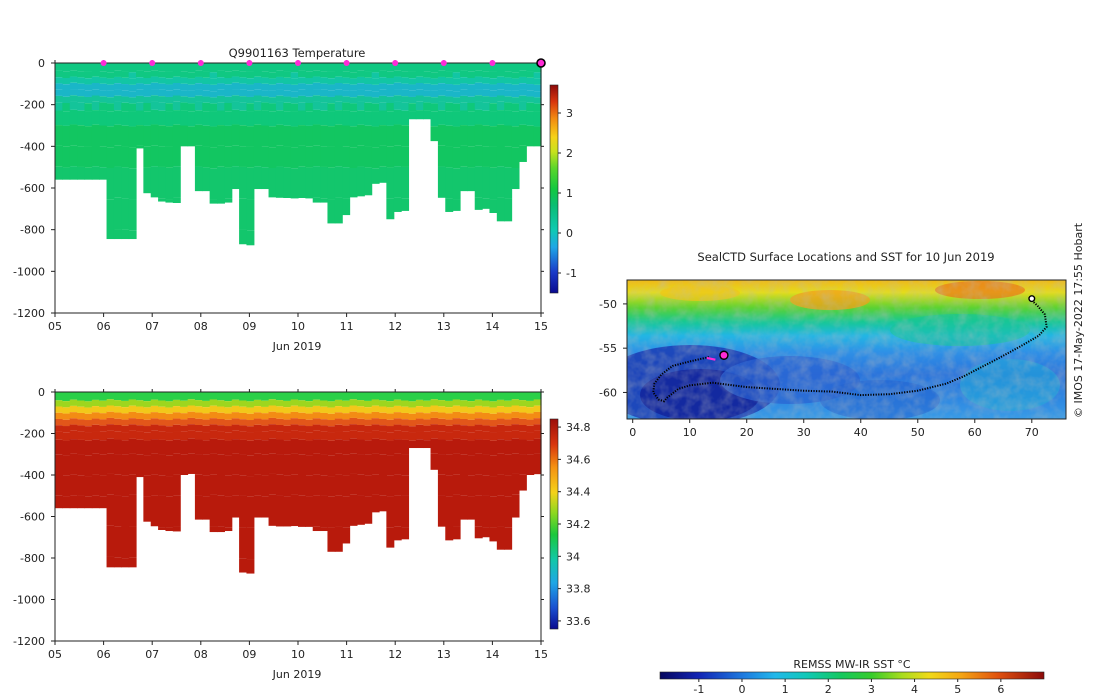 Image resolution: width=1100 pixels, height=700 pixels. I want to click on y-tick-label: -1200, so click(29, 641).